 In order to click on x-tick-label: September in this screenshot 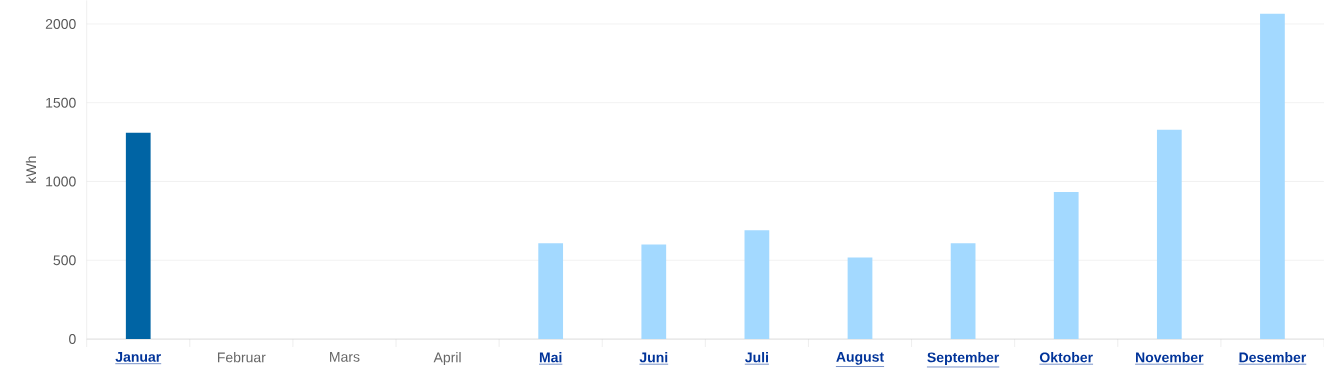, I will do `click(963, 359)`.